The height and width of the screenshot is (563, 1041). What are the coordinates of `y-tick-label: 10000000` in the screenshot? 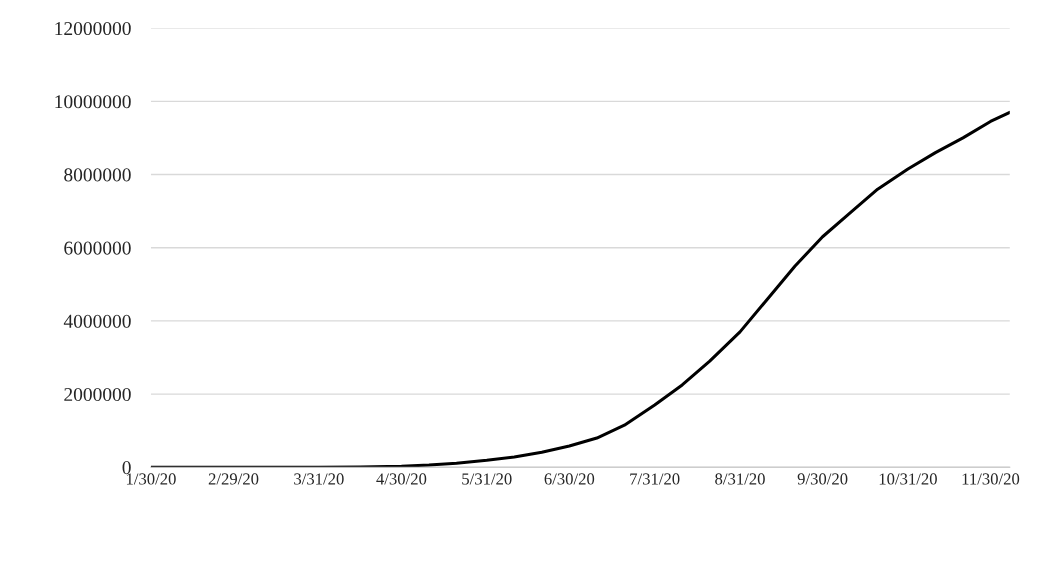 It's located at (93, 102).